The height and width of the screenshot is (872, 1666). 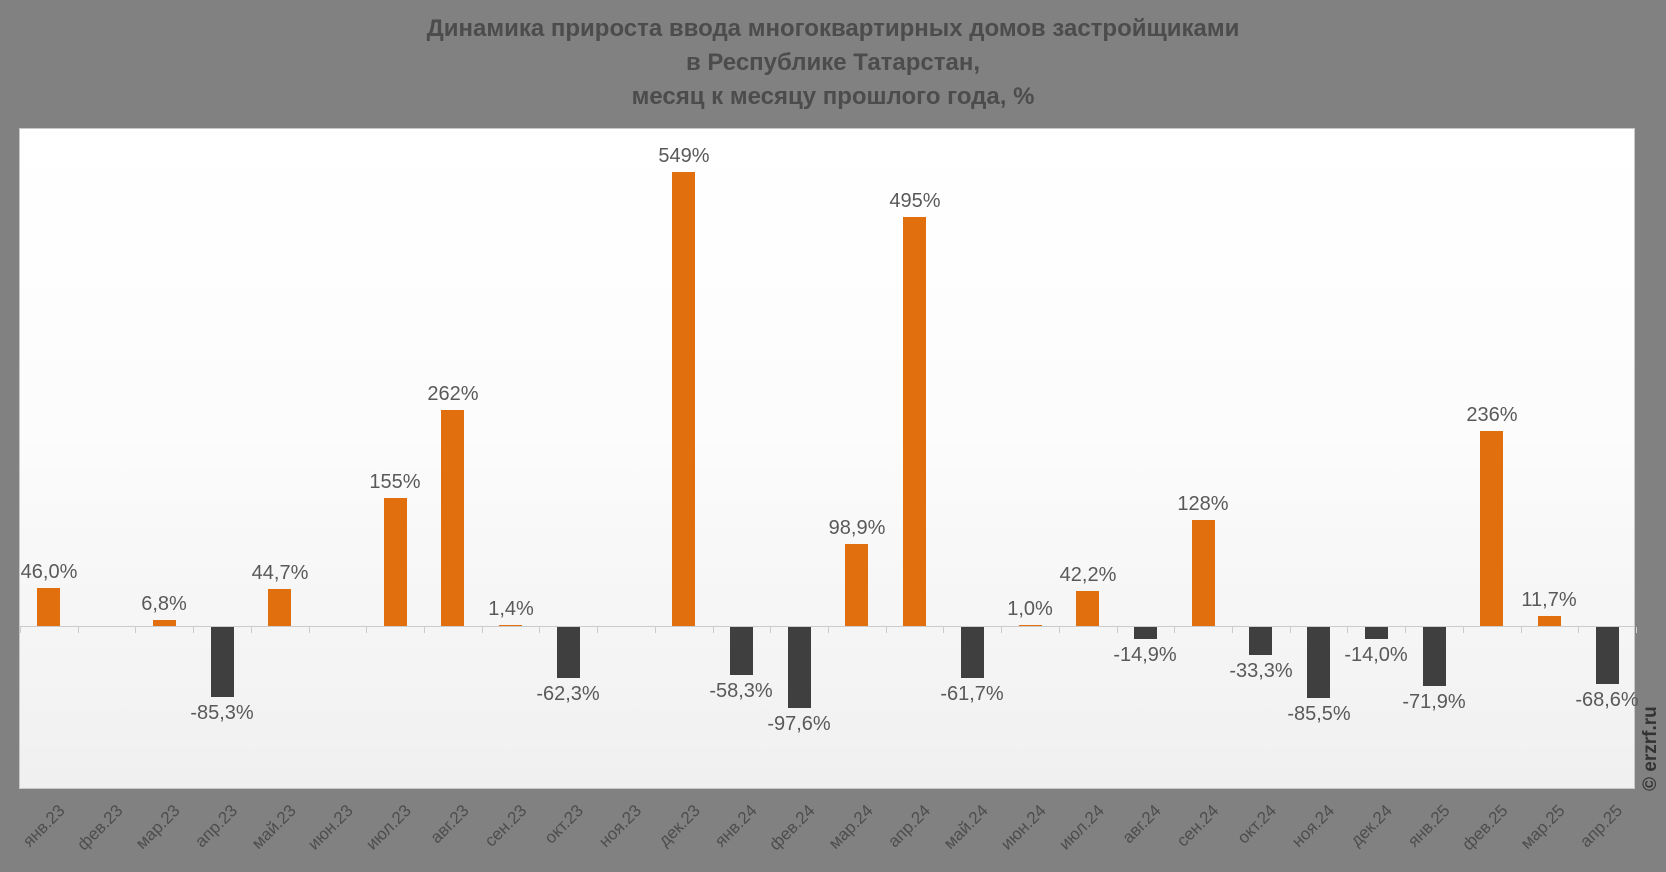 I want to click on x-axis-label: июн.23, so click(x=330, y=827).